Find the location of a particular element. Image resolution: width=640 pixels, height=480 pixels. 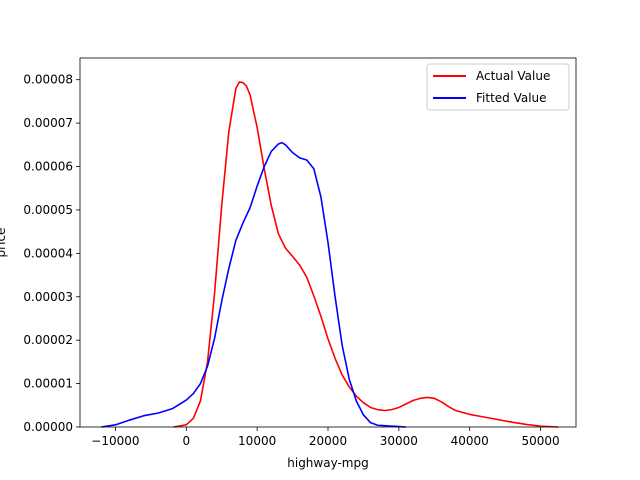

legend: Actual Value Fitted Value is located at coordinates (498, 87).